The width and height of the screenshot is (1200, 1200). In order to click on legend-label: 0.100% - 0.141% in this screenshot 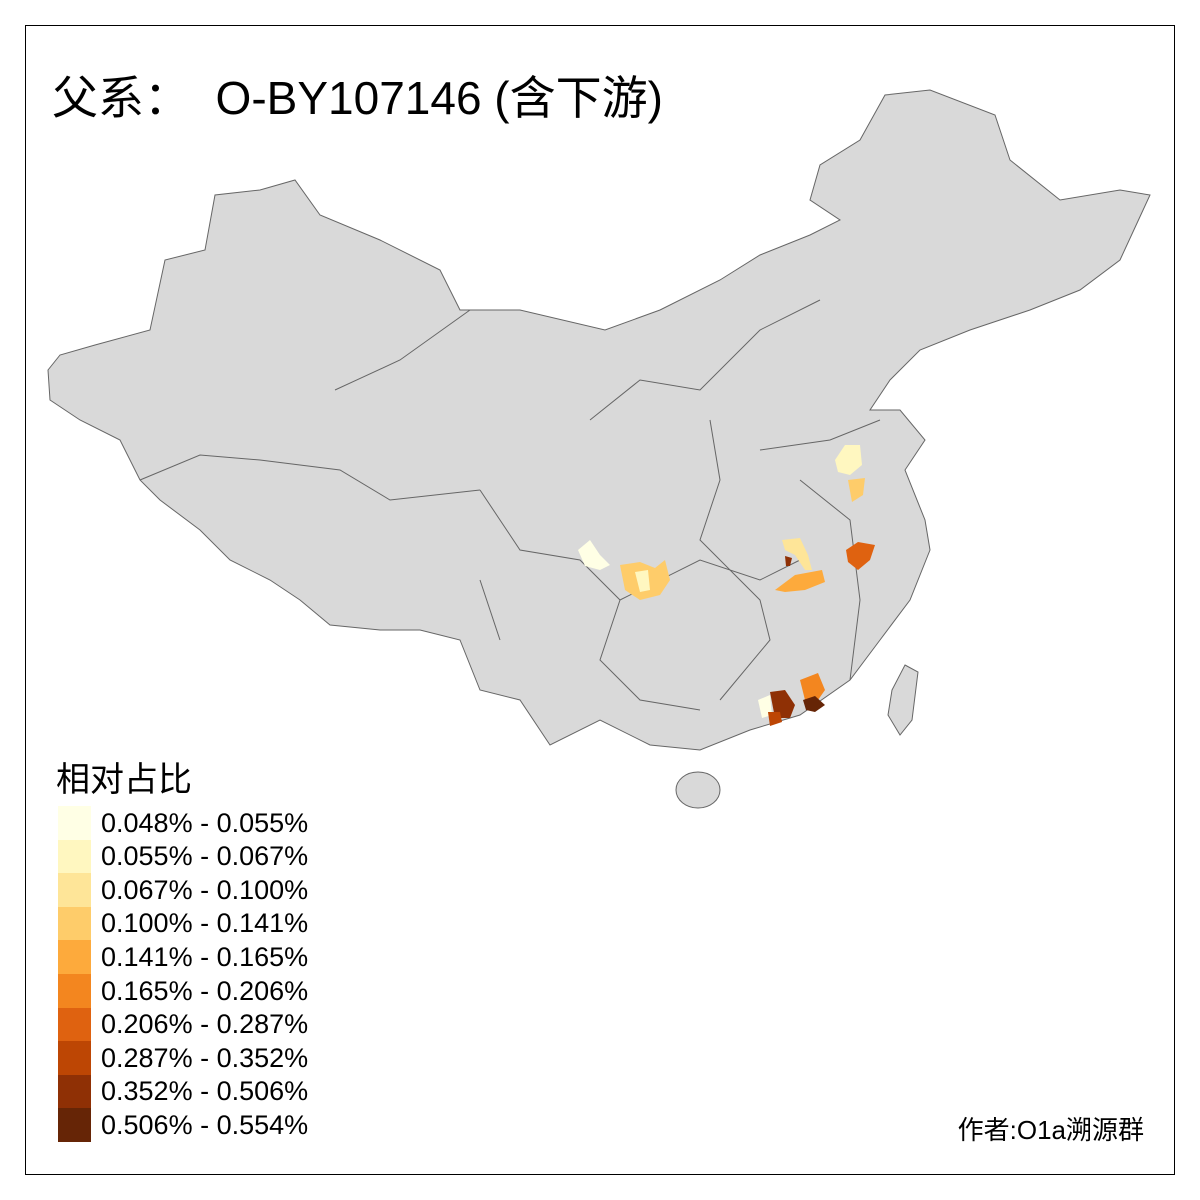, I will do `click(205, 923)`.